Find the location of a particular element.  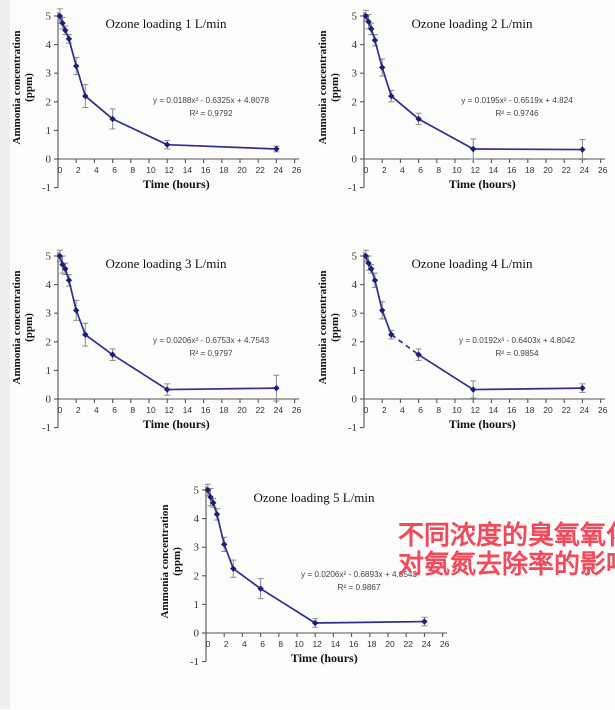

y-tick-label: -1 is located at coordinates (352, 428).